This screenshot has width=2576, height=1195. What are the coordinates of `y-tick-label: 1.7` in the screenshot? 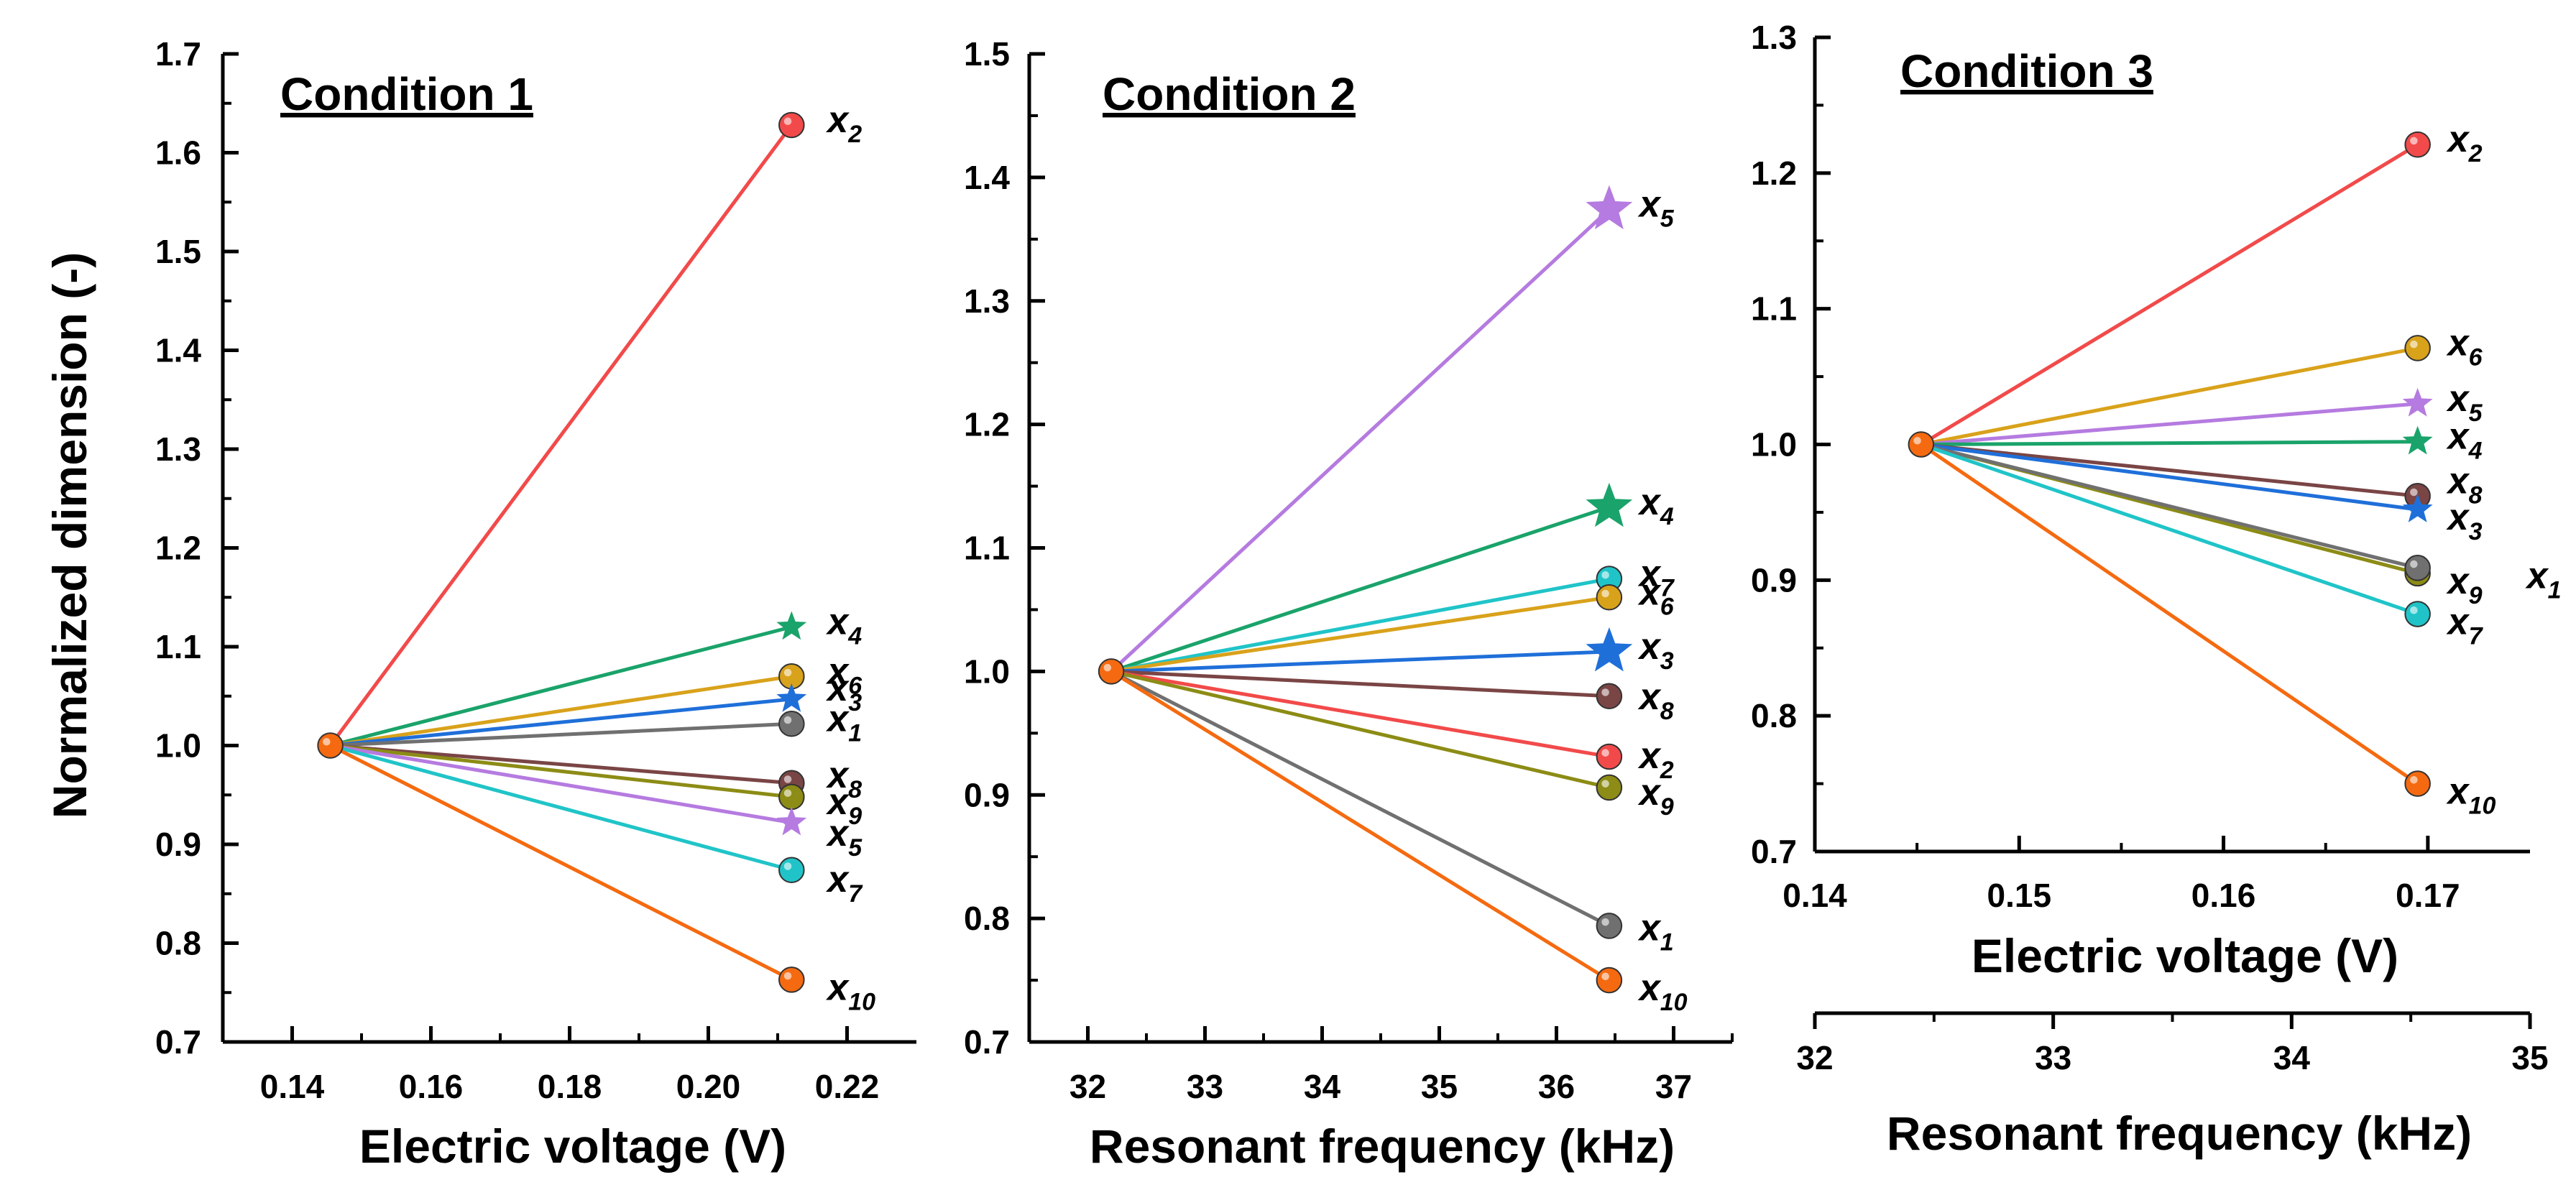 It's located at (178, 54).